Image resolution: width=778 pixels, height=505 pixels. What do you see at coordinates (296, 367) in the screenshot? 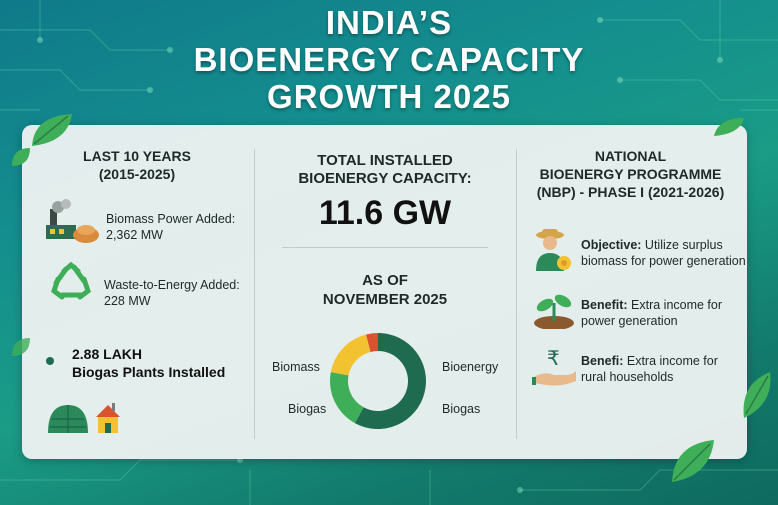
I see `chart-label-biomass: Biomass` at bounding box center [296, 367].